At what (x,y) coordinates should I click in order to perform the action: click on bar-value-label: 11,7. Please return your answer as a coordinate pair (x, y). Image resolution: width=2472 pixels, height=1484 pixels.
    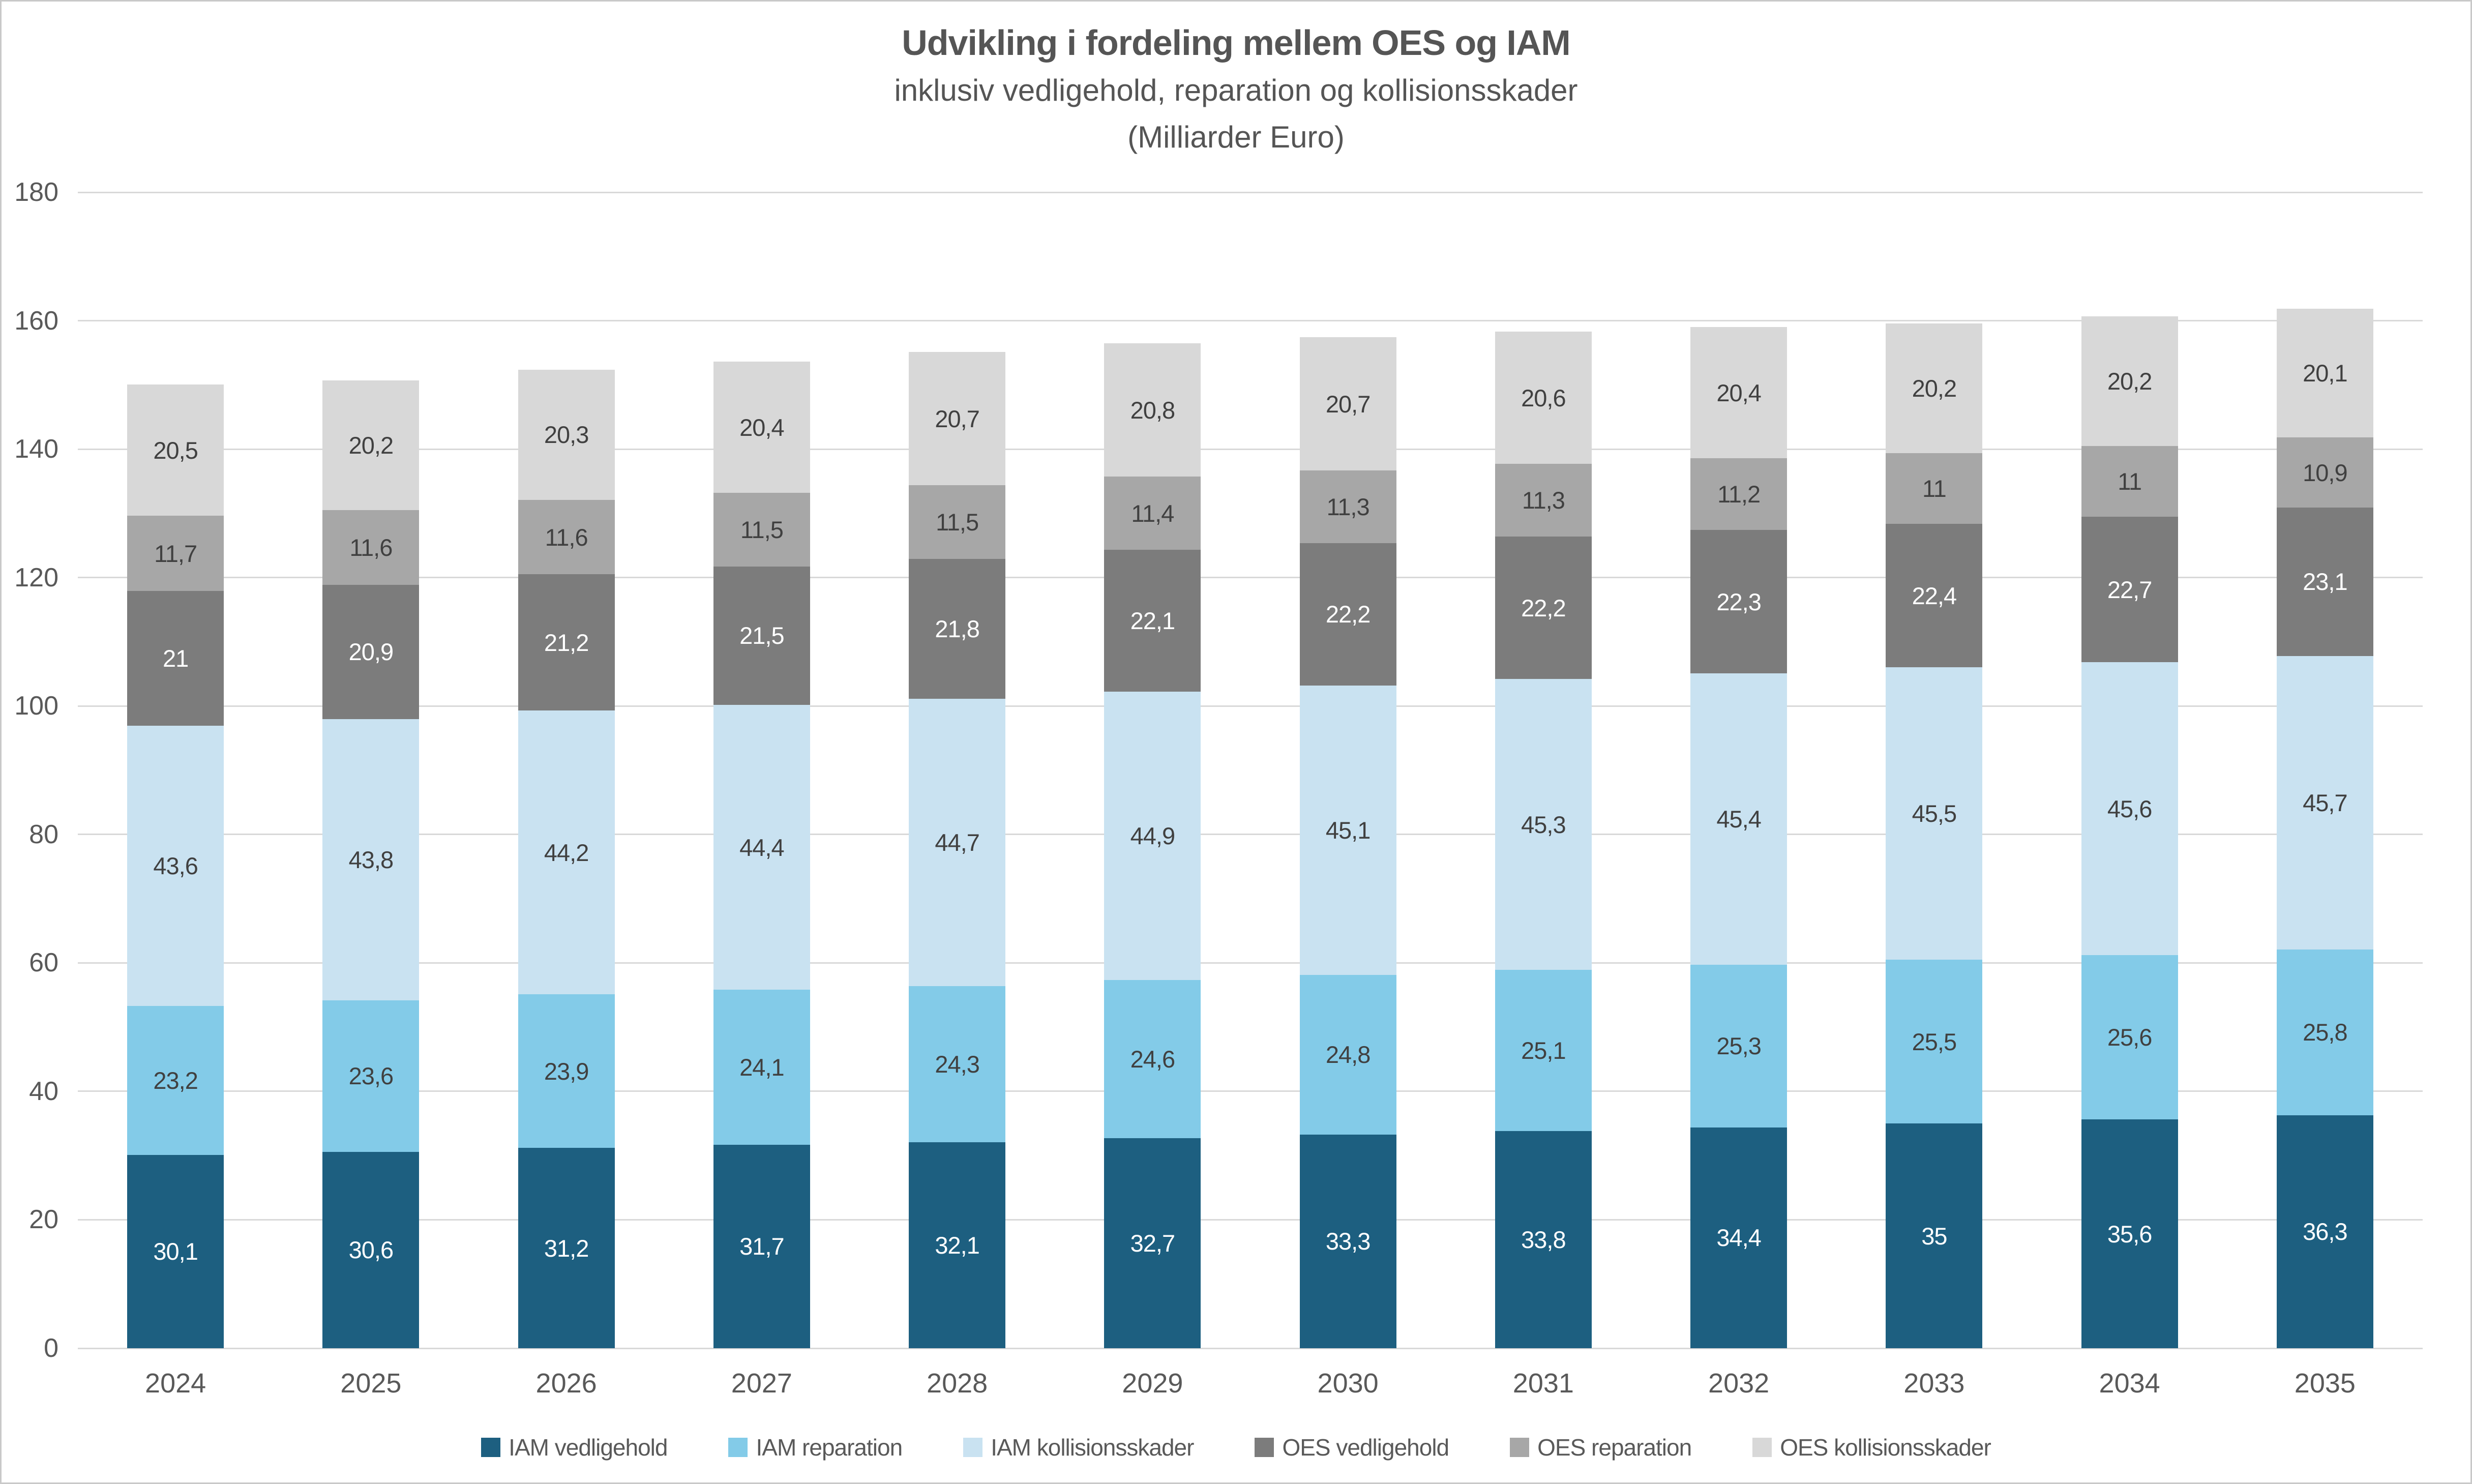
    Looking at the image, I should click on (175, 553).